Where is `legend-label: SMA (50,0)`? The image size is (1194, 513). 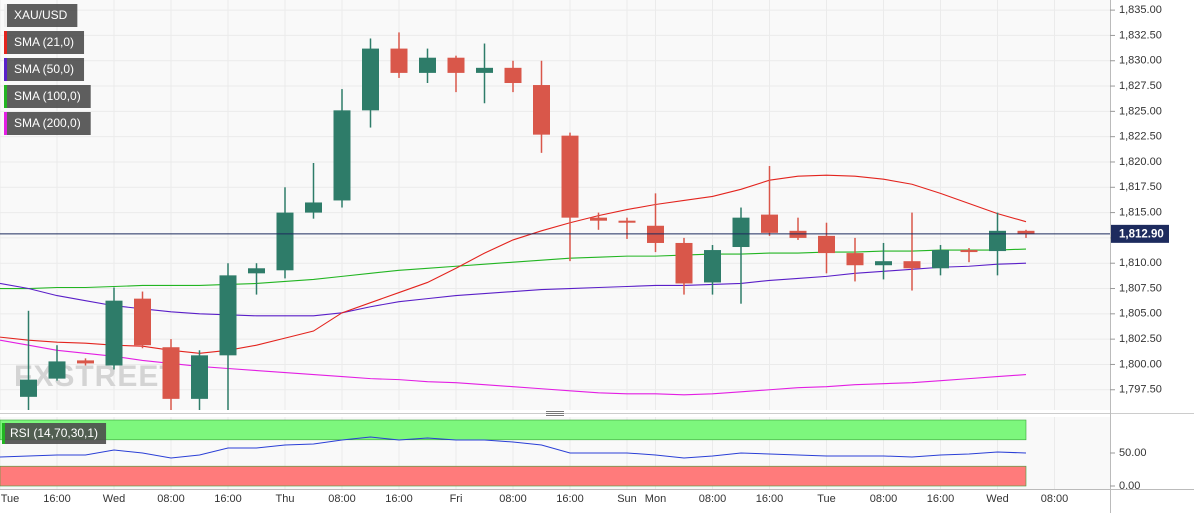
legend-label: SMA (50,0) is located at coordinates (44, 69).